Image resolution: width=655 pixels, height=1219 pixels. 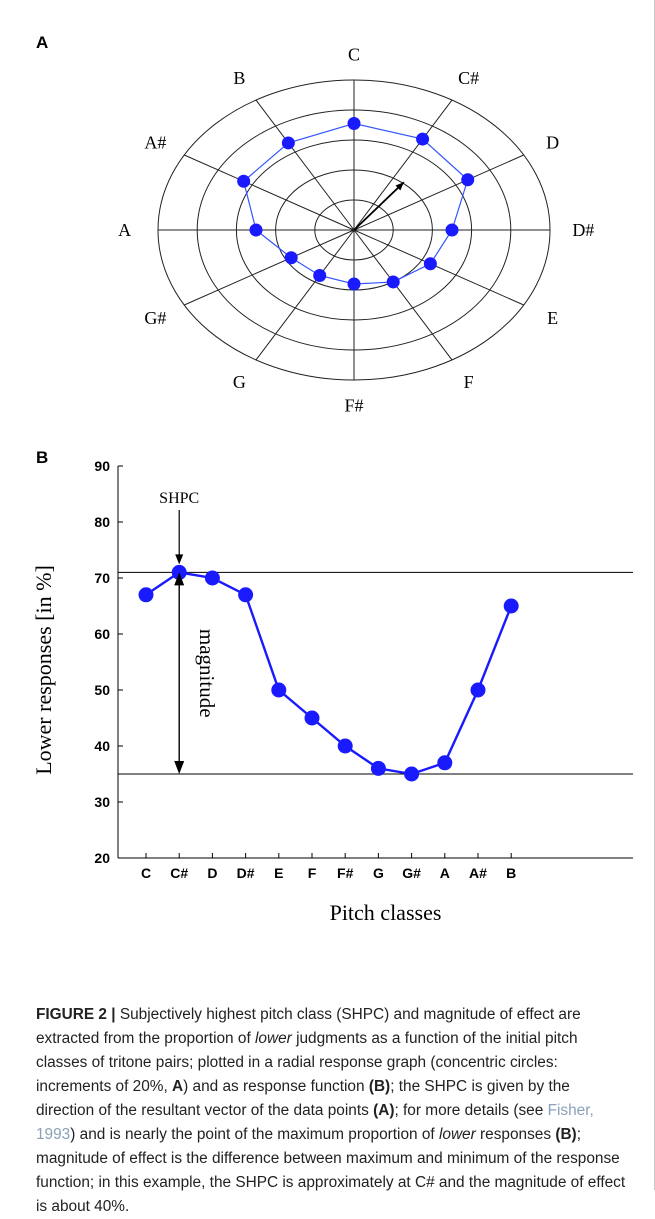 I want to click on radar-point-A#, so click(x=244, y=181).